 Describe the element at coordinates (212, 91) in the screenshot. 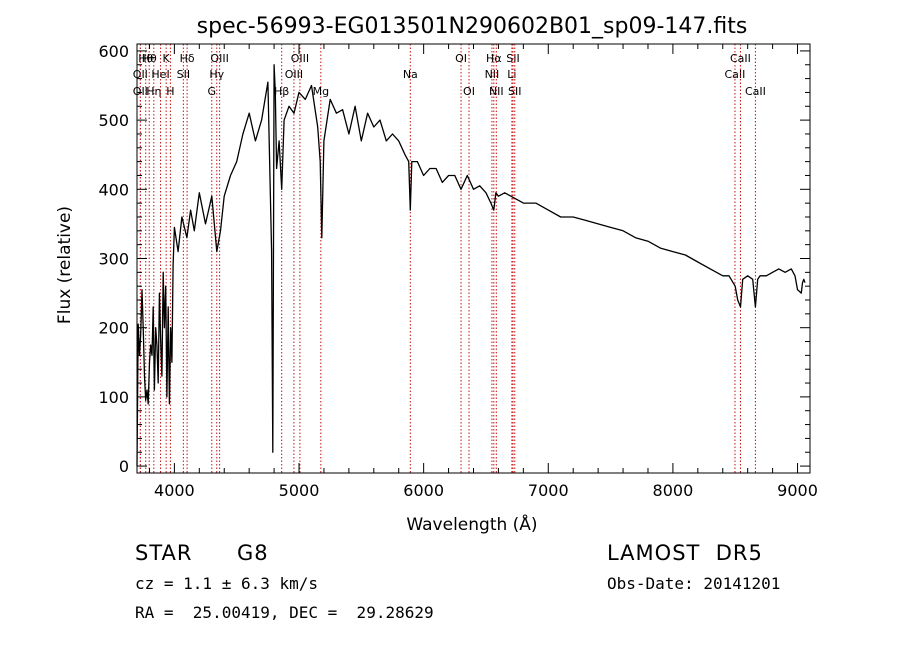

I see `marker-label: G` at that location.